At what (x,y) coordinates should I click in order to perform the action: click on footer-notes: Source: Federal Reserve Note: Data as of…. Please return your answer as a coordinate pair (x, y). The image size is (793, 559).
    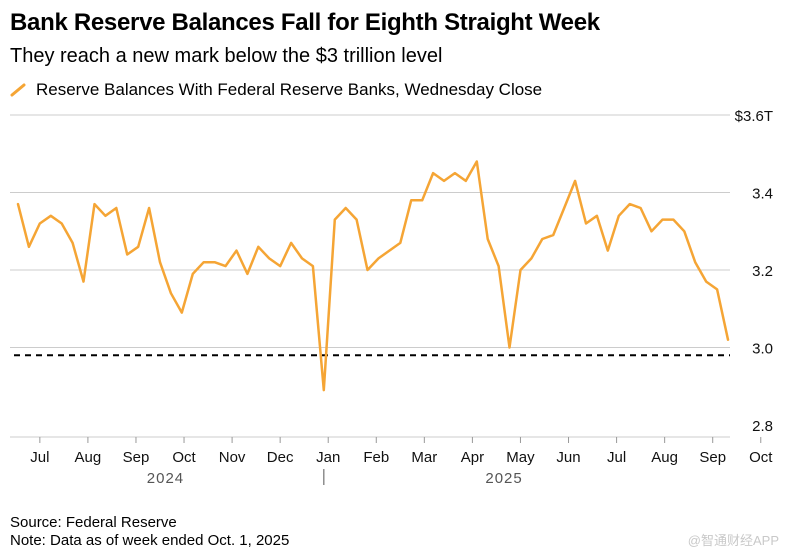
    Looking at the image, I should click on (149, 532).